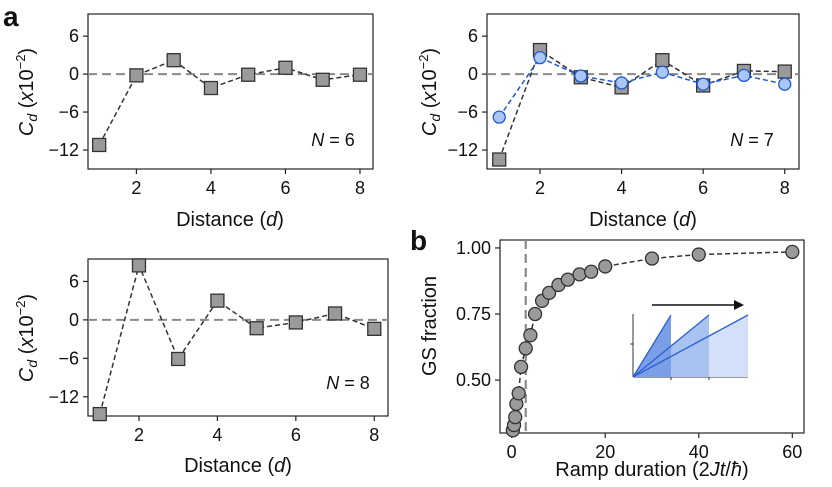 The width and height of the screenshot is (832, 487). What do you see at coordinates (473, 36) in the screenshot?
I see `y-tick-label: 6` at bounding box center [473, 36].